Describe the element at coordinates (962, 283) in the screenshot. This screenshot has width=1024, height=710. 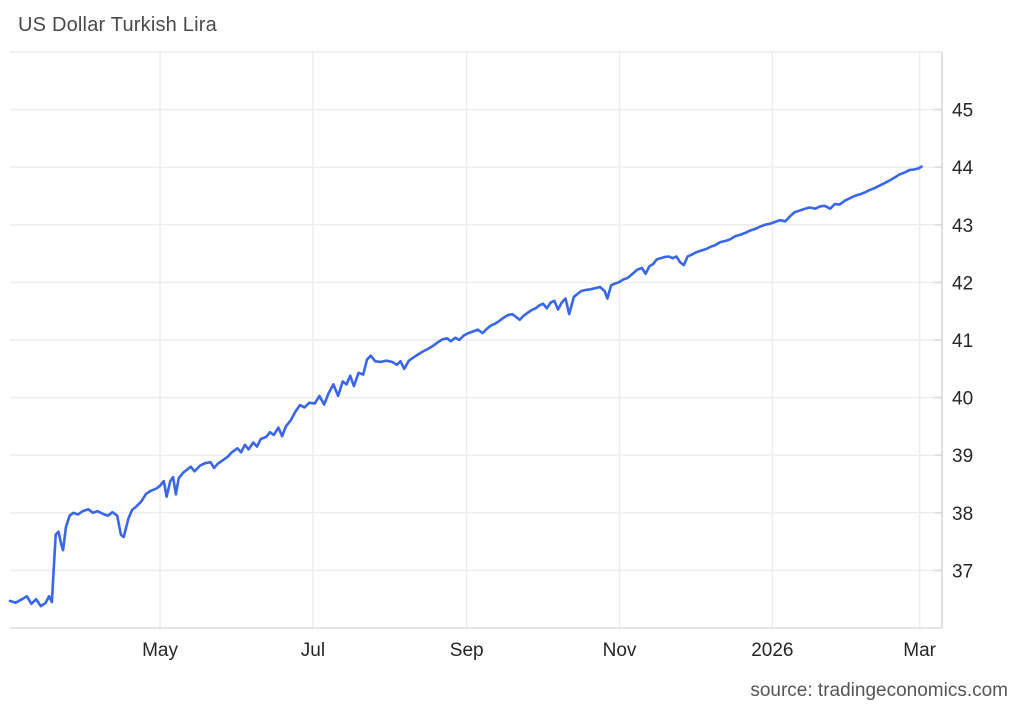
I see `y-tick-label: 42` at that location.